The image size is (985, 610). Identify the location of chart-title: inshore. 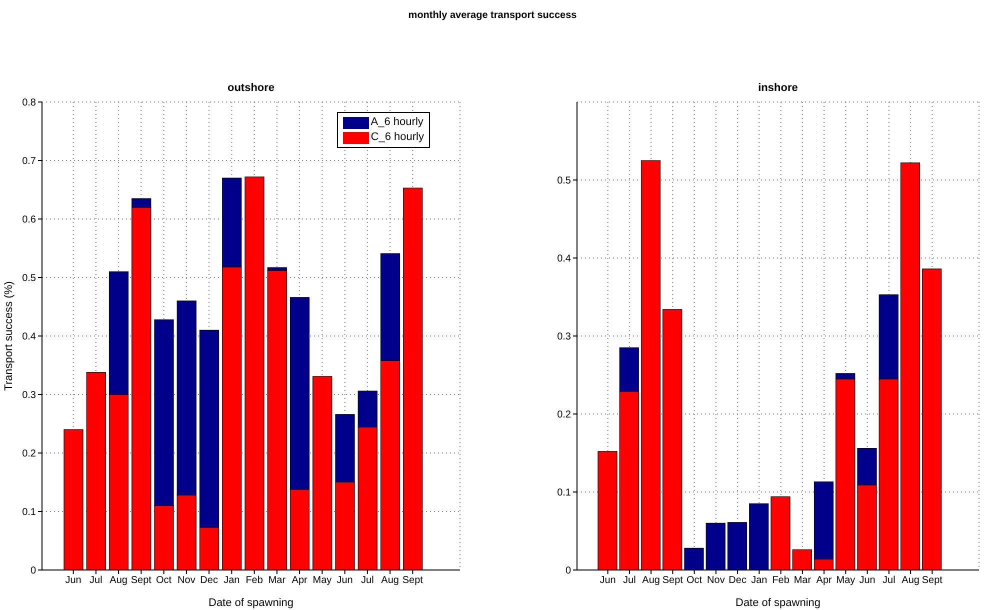
(778, 88).